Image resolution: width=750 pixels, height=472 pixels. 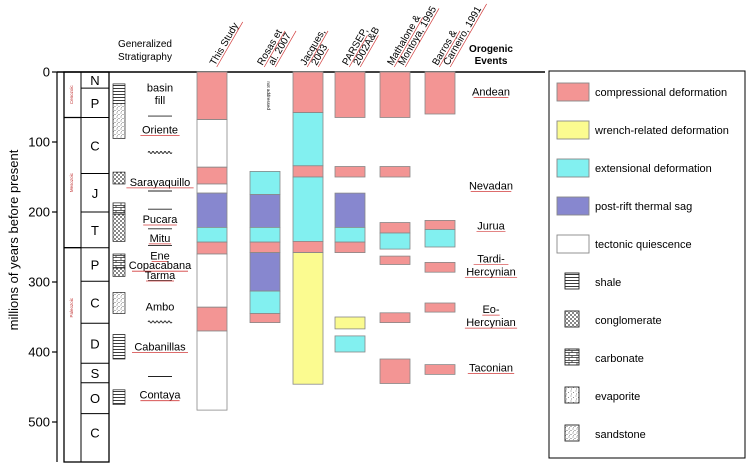 I want to click on legend-swatch-evaporite, so click(x=572, y=395).